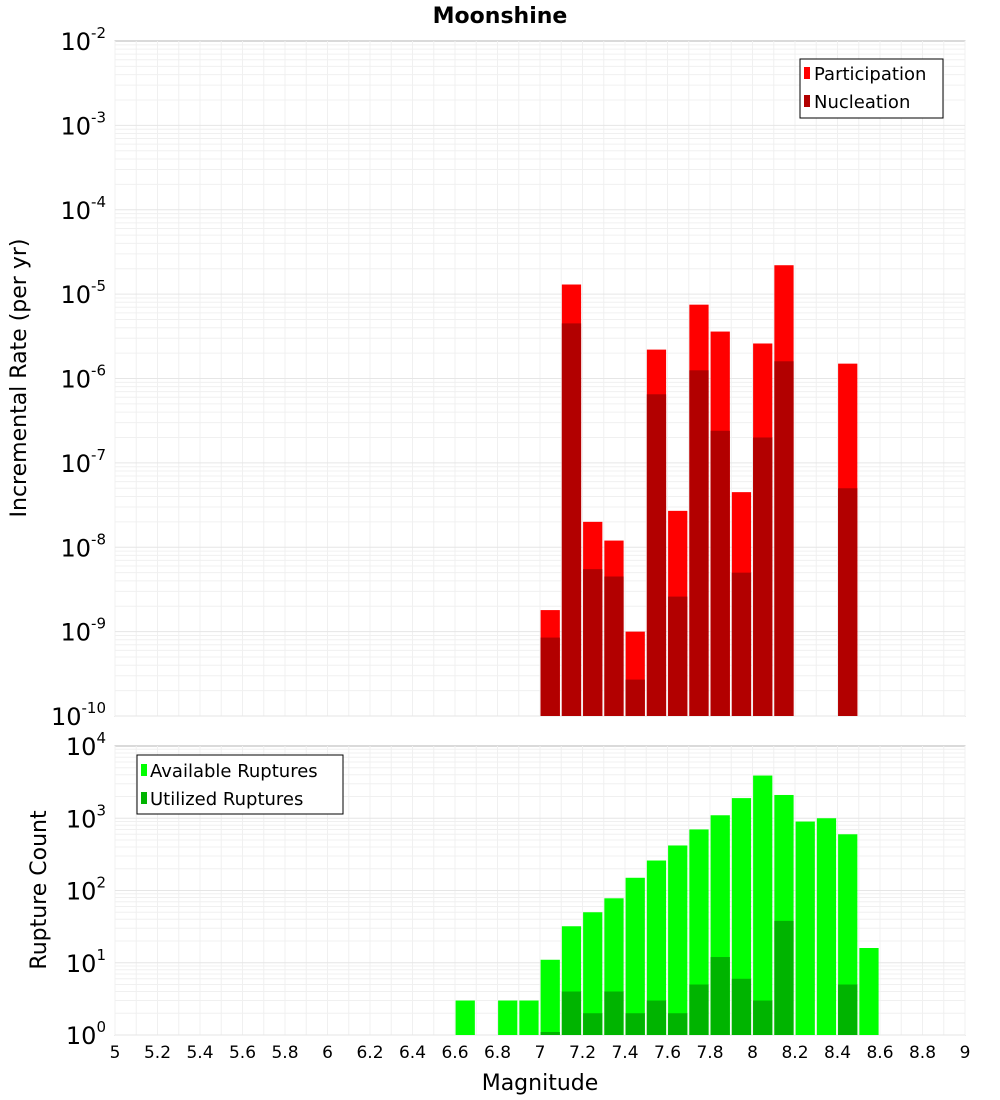 The width and height of the screenshot is (1000, 1100). Describe the element at coordinates (19, 378) in the screenshot. I see `top-y-axis-label: Incremental Rate (per yr)` at that location.